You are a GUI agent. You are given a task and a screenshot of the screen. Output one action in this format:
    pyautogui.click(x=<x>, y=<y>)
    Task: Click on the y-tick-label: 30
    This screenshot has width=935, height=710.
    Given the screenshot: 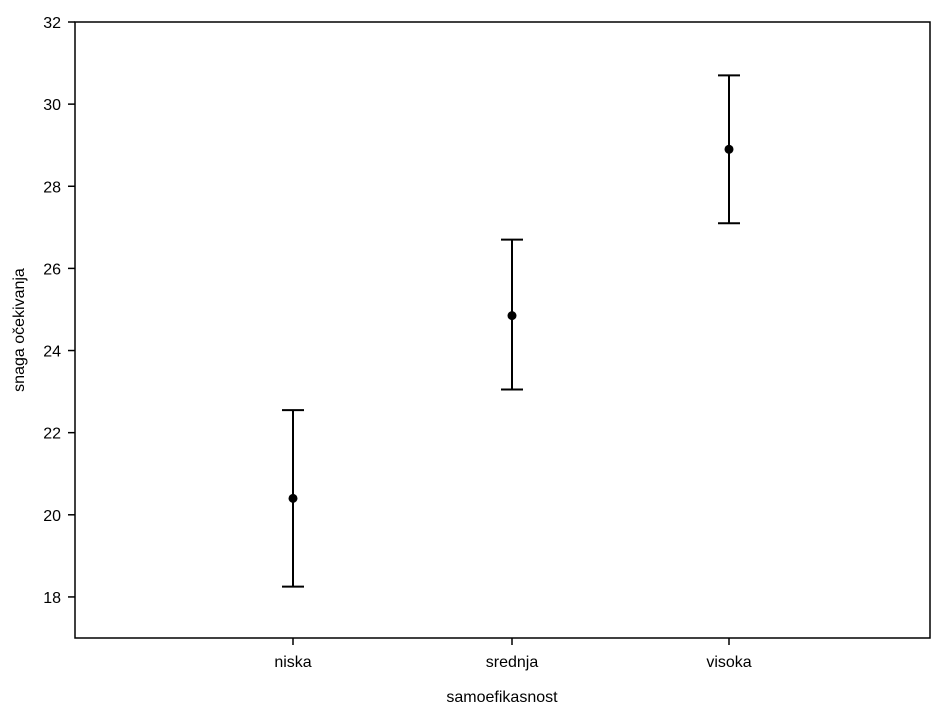 What is the action you would take?
    pyautogui.click(x=52, y=105)
    